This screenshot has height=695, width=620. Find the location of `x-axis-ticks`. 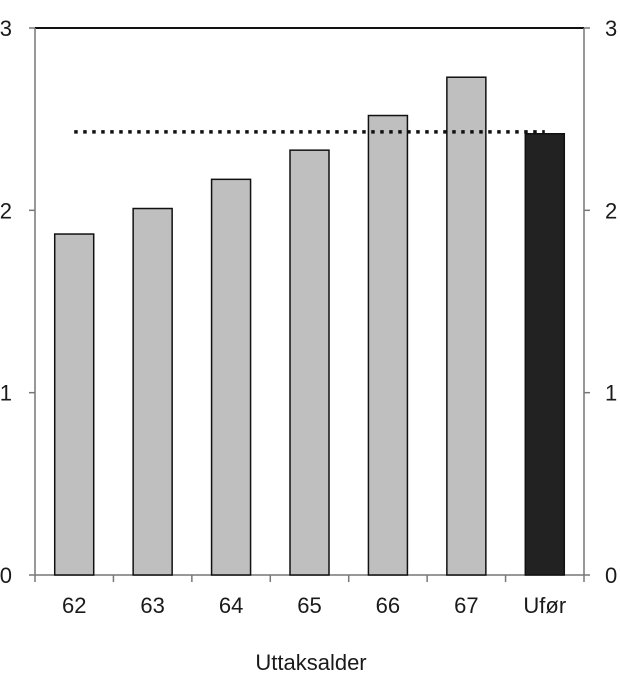

x-axis-ticks is located at coordinates (309, 578).